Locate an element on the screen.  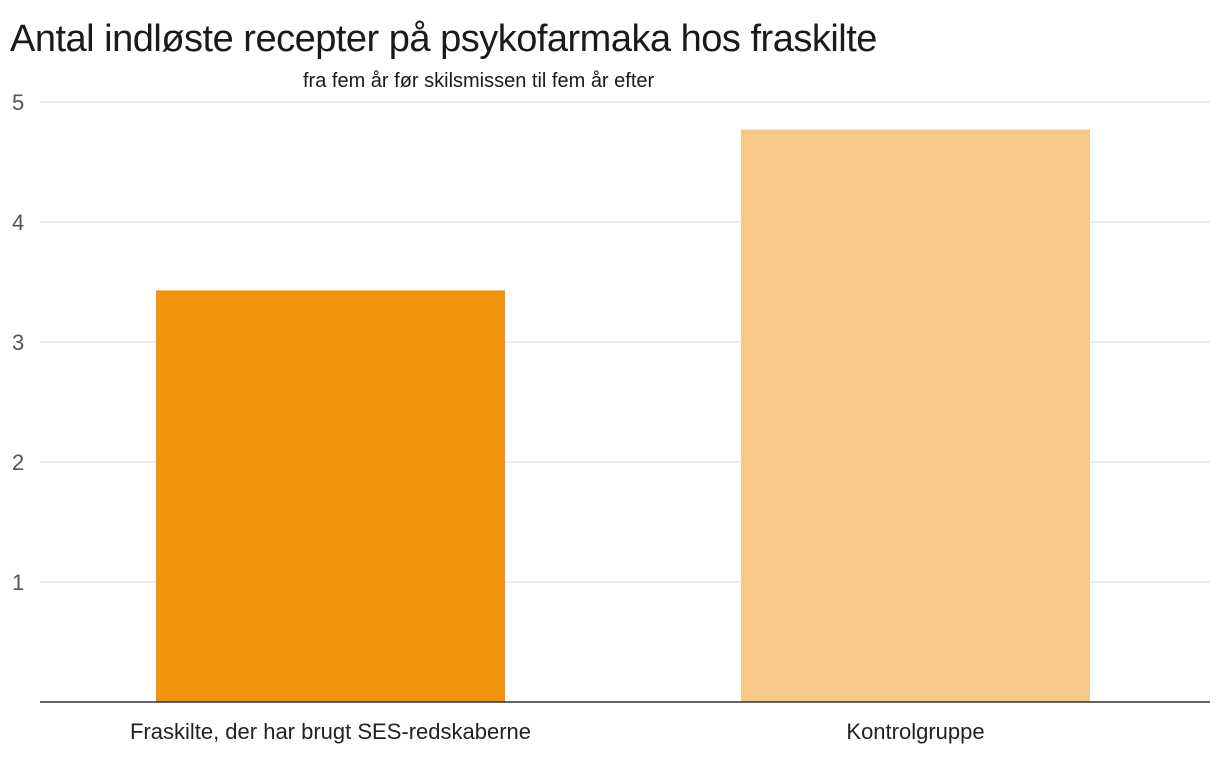
y-tick-label: 5 is located at coordinates (18, 102).